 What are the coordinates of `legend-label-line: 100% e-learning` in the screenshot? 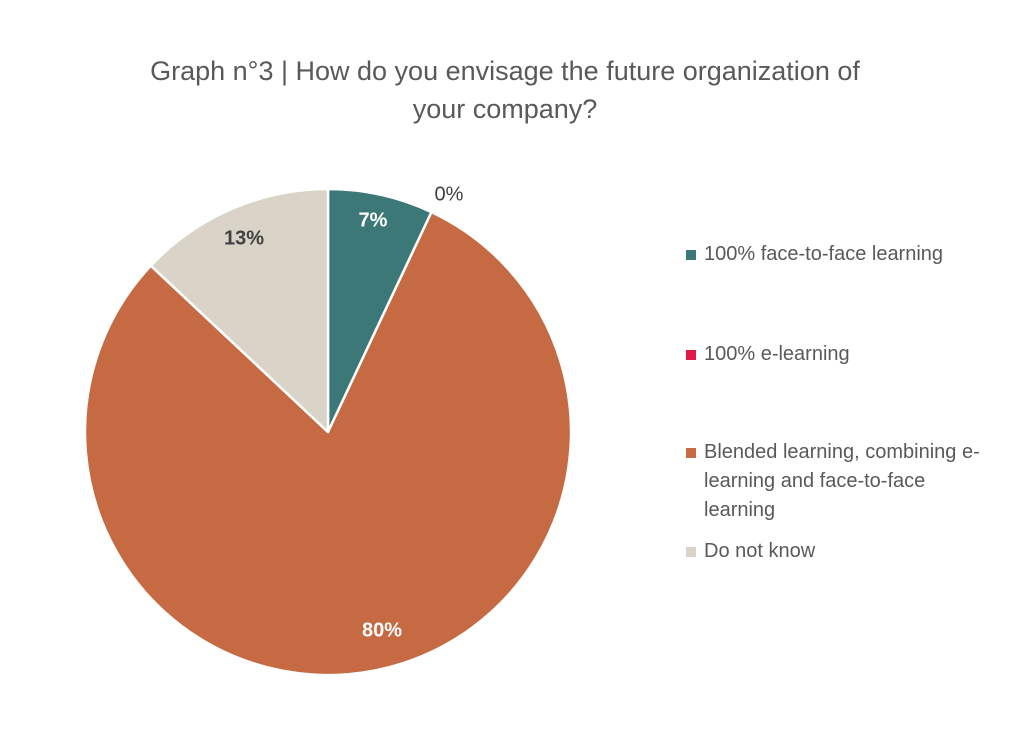 It's located at (777, 354).